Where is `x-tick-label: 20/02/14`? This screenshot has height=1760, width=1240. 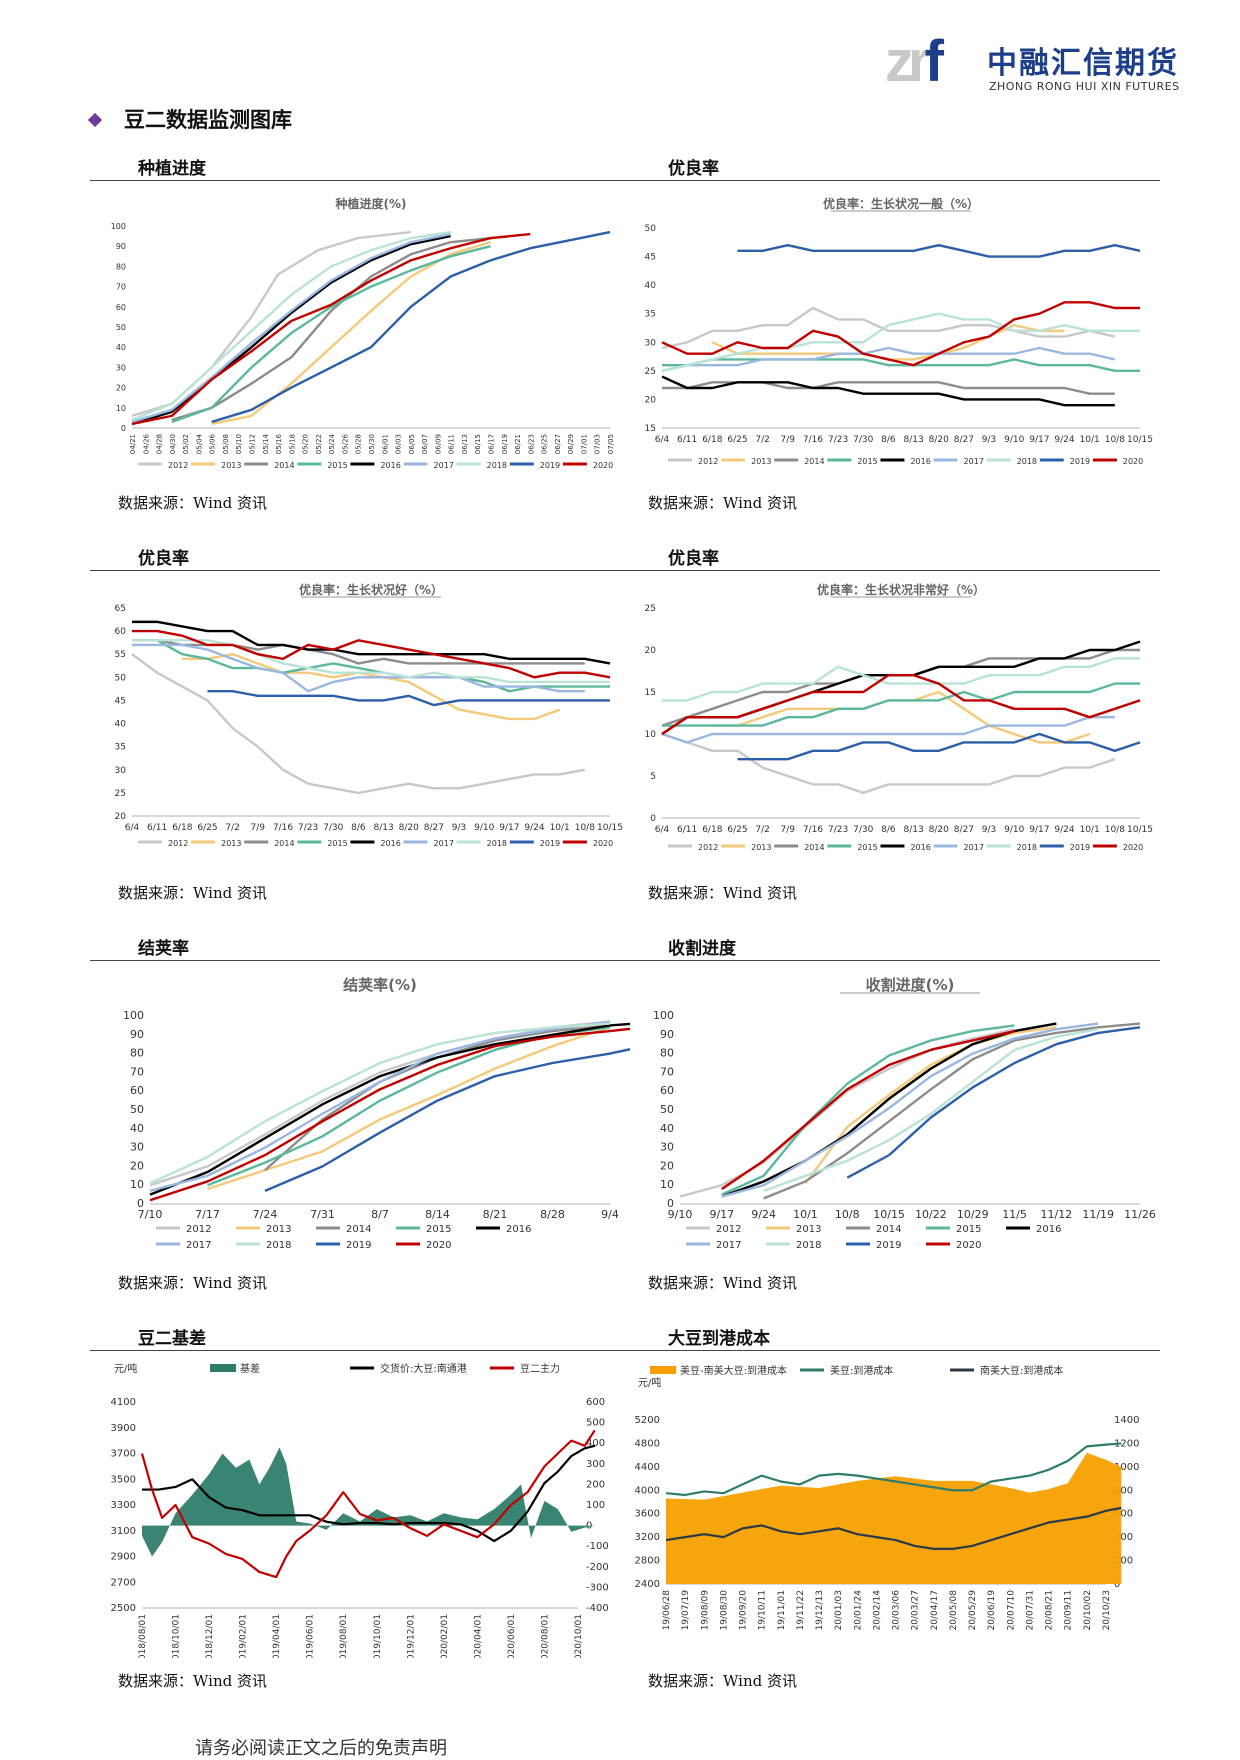 x-tick-label: 20/02/14 is located at coordinates (877, 1610).